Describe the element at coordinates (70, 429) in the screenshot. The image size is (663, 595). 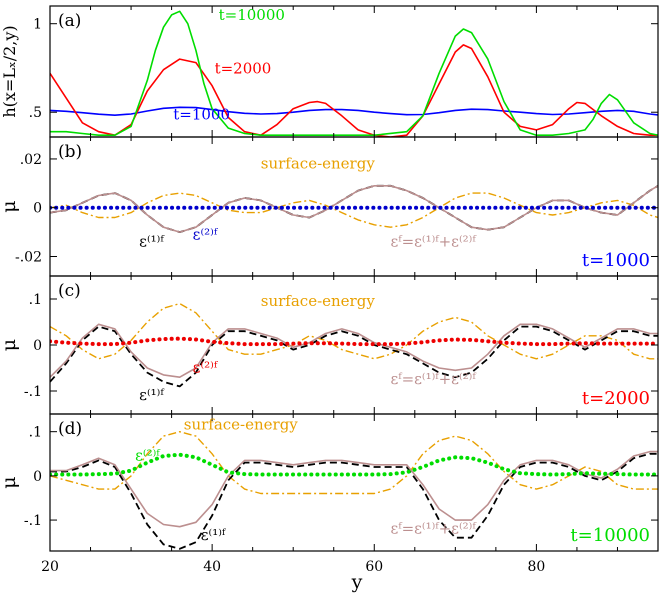
I see `panel-label: (d)` at that location.